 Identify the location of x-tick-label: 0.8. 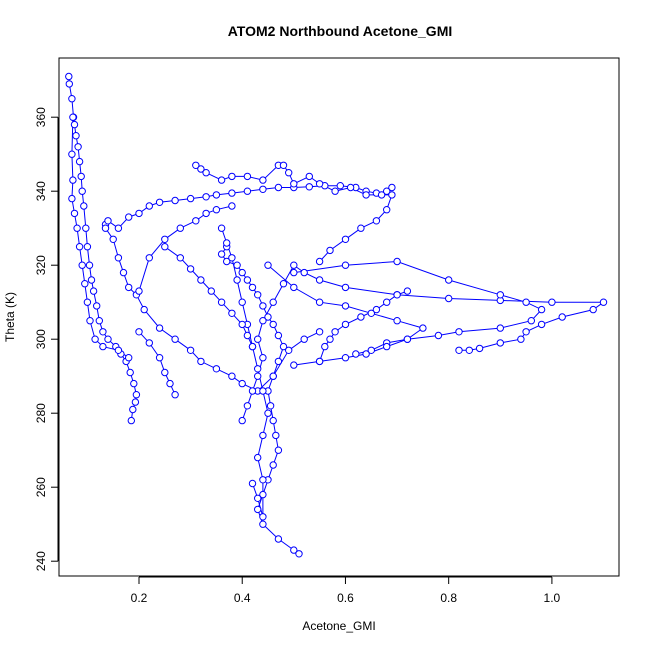
(448, 598).